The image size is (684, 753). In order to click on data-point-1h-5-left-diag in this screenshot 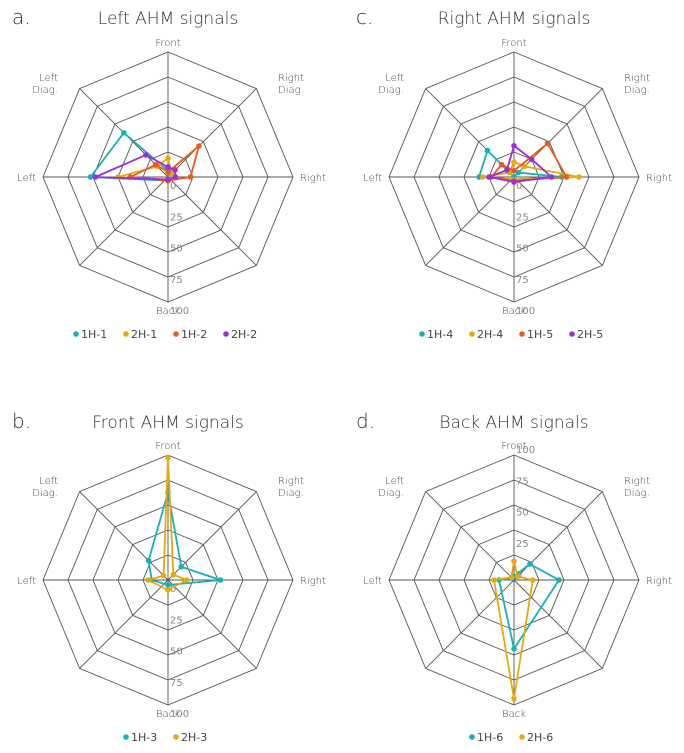, I will do `click(501, 164)`.